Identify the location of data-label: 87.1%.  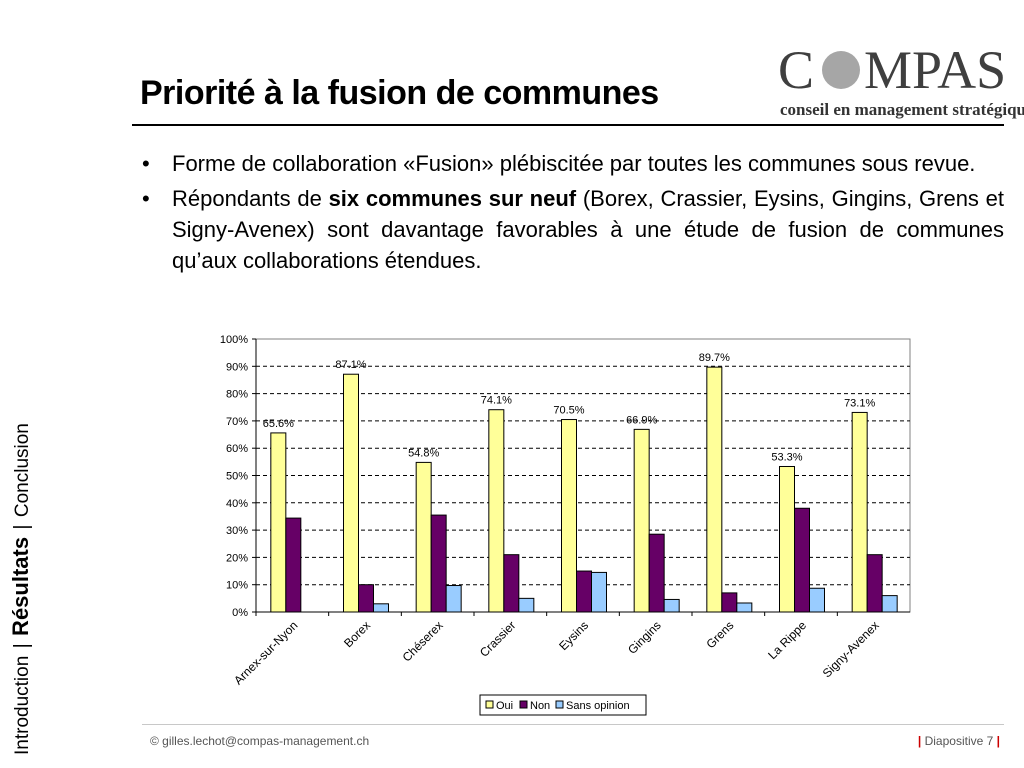
(350, 365).